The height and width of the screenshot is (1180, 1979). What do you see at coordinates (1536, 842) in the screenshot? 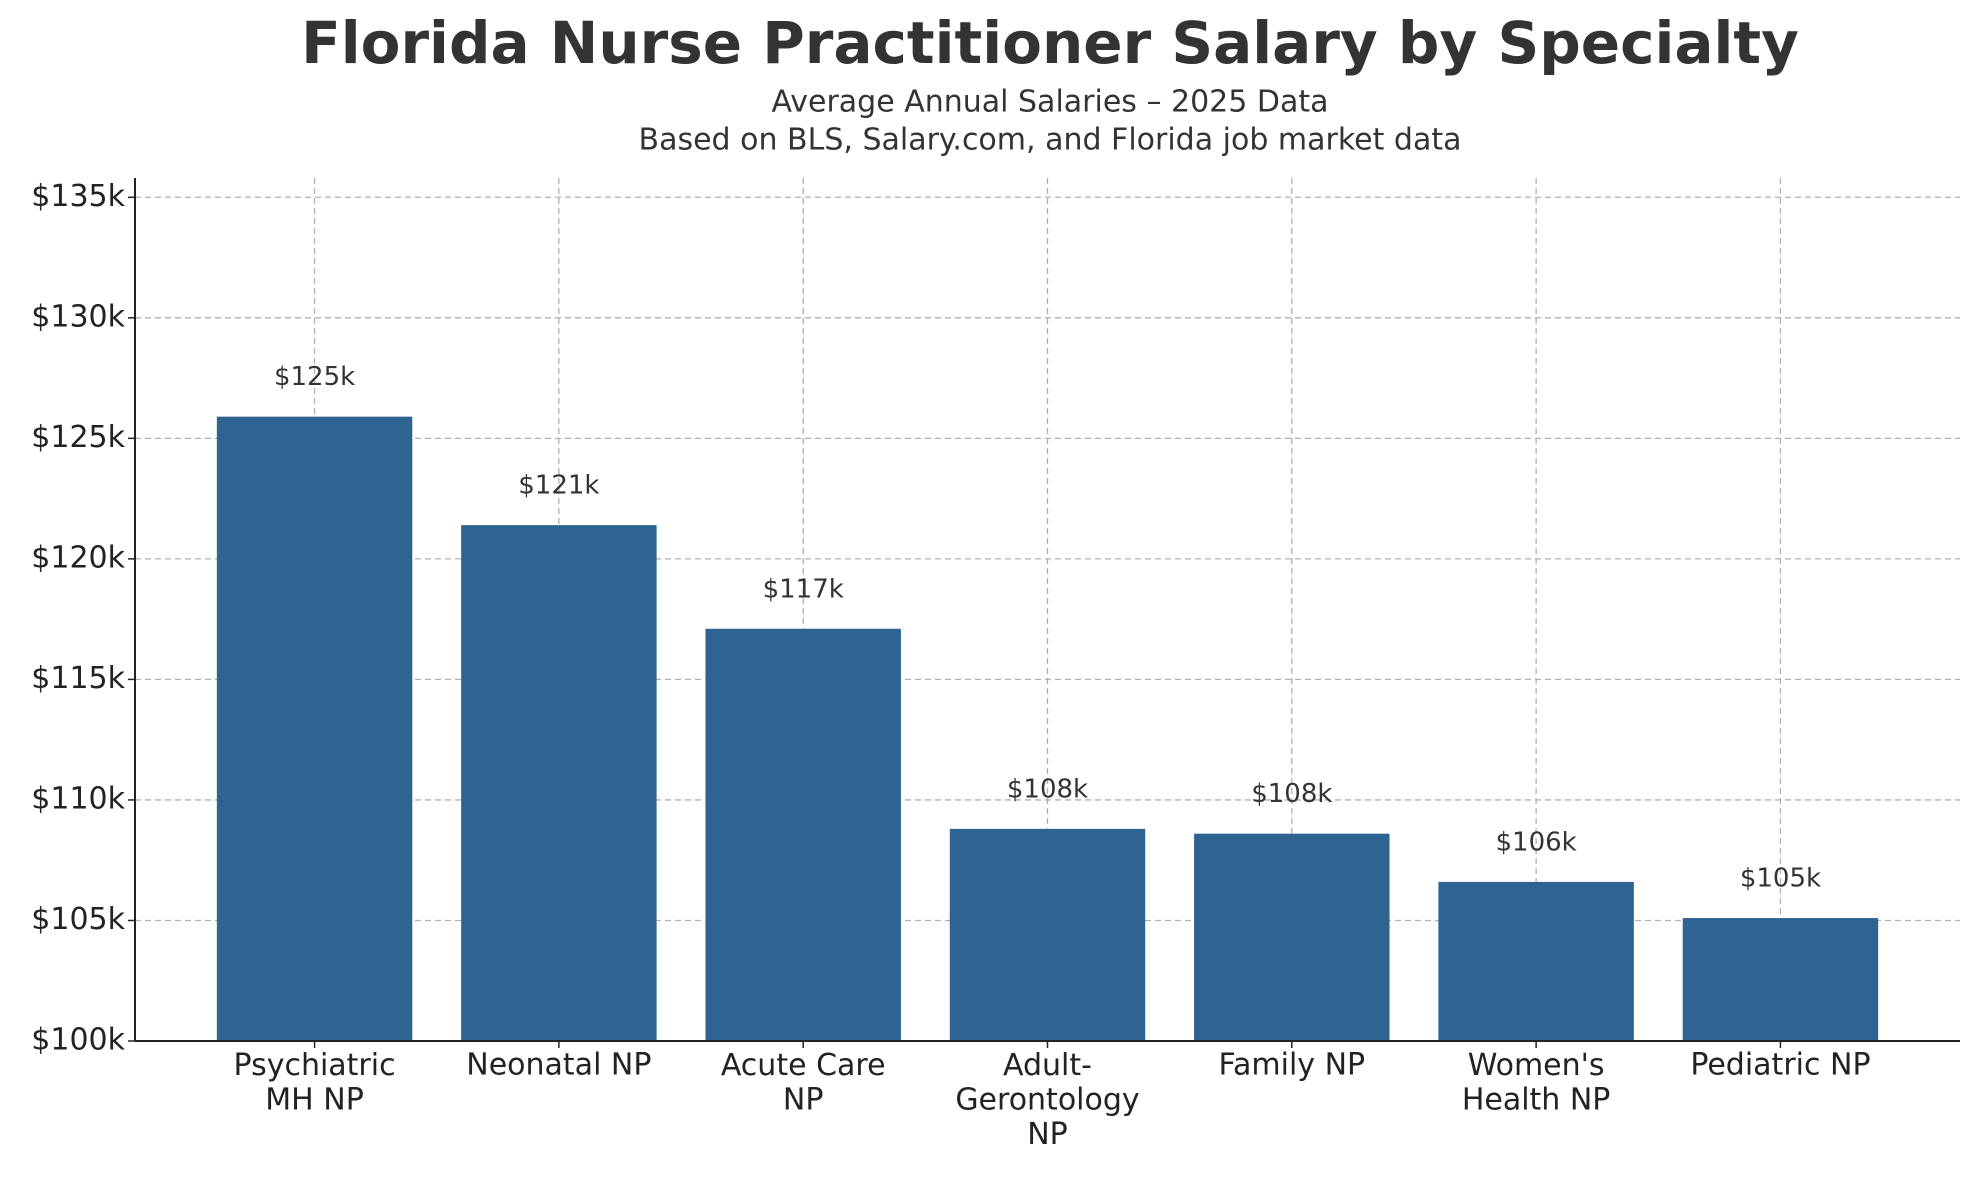
I see `value-label: $106k` at bounding box center [1536, 842].